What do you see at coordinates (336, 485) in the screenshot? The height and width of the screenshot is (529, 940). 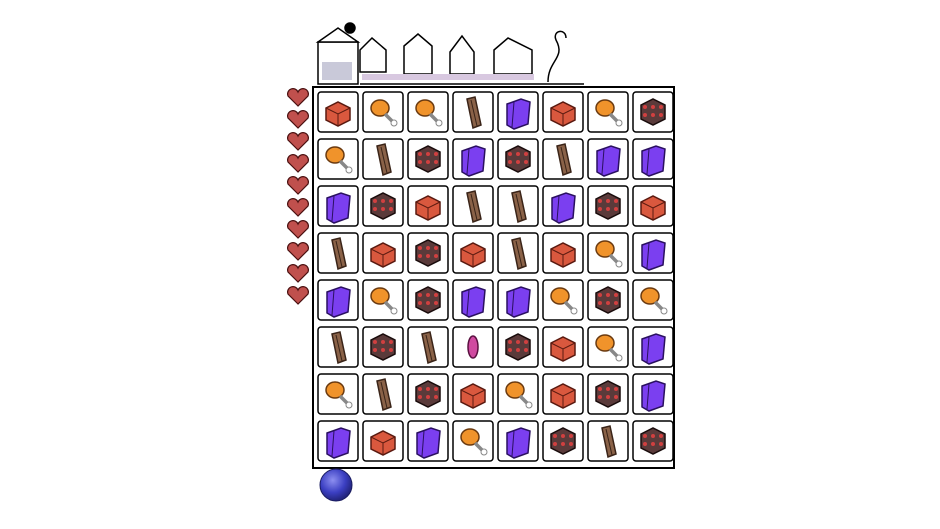 I see `orb-button` at bounding box center [336, 485].